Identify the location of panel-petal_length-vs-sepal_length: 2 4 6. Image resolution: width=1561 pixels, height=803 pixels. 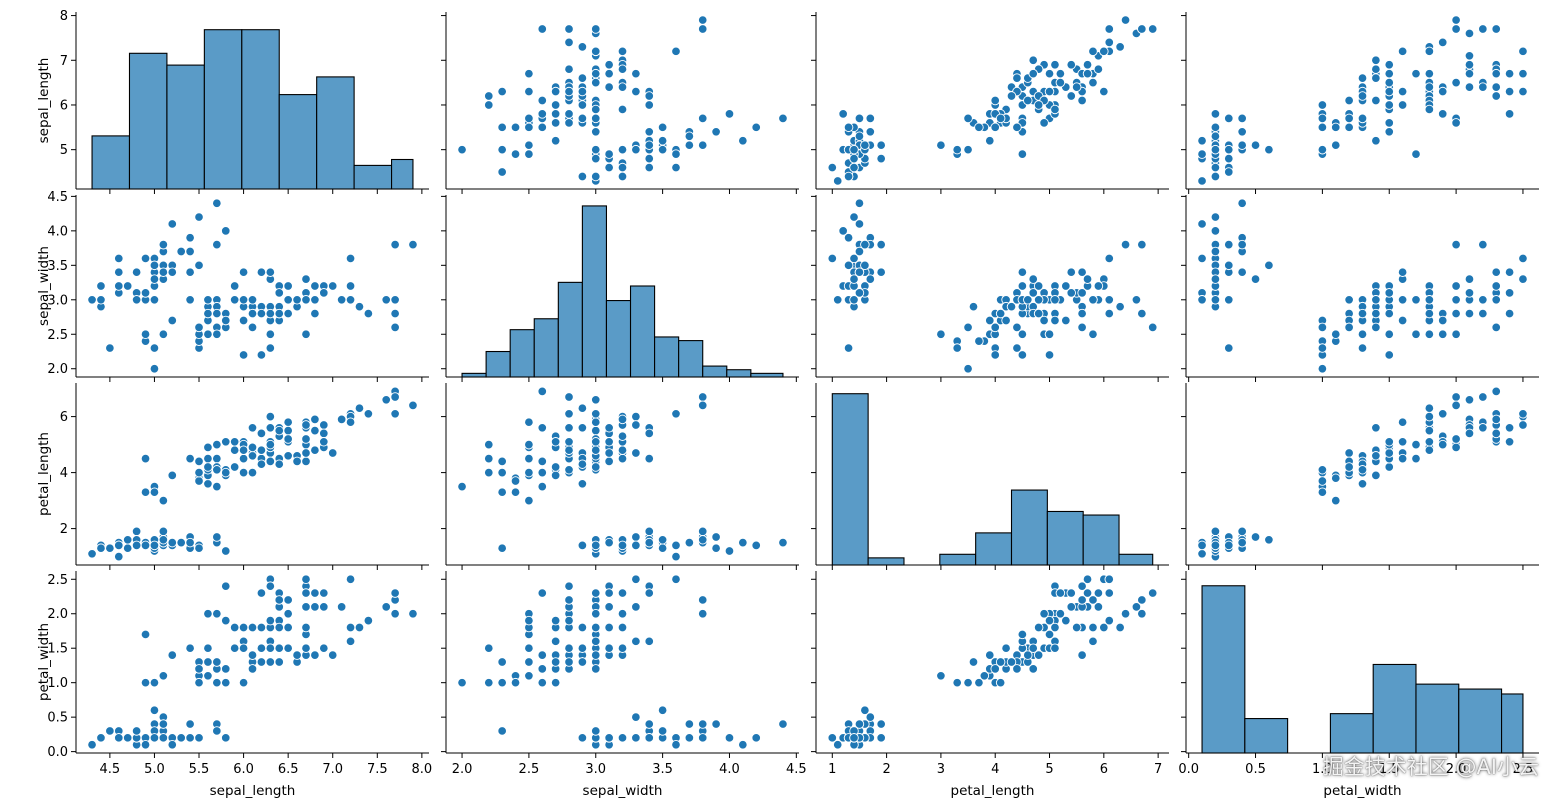
(244, 476).